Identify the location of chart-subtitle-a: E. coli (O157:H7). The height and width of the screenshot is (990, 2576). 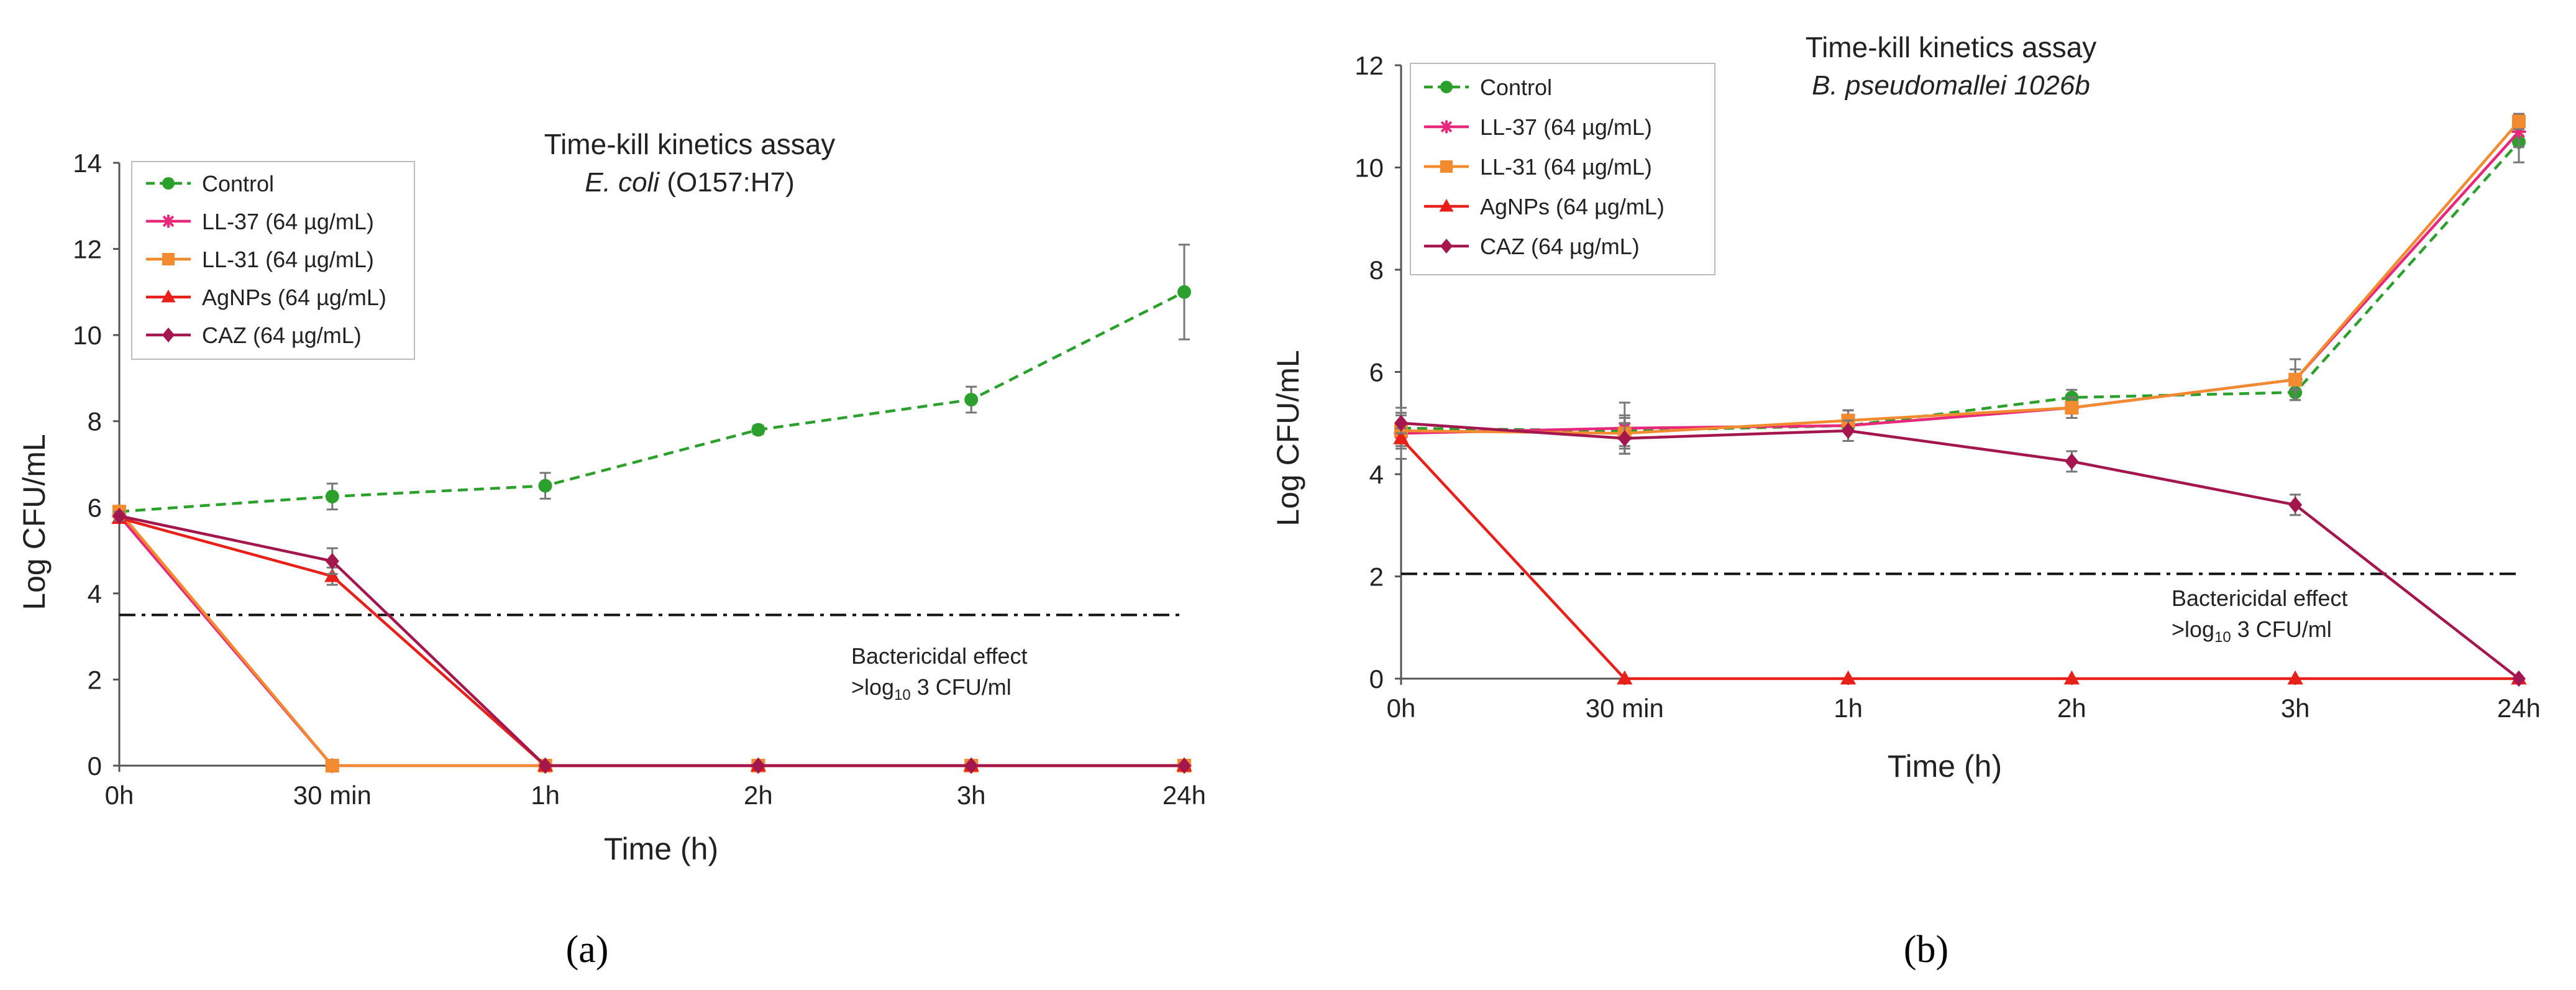
(689, 183).